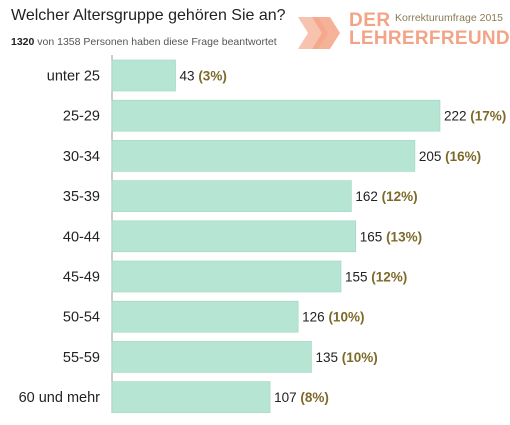  I want to click on category-label: unter 25, so click(73, 77).